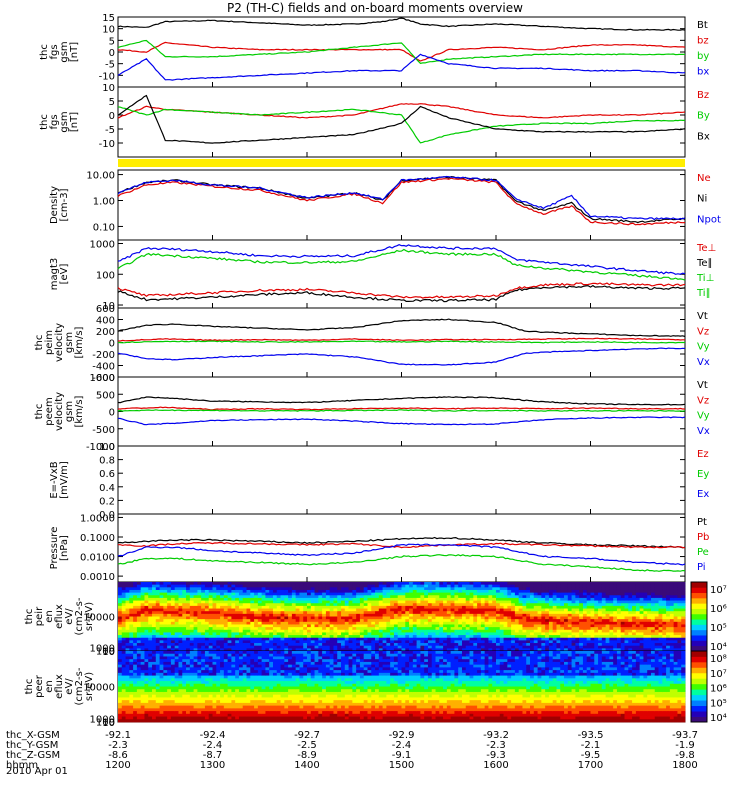 The image size is (750, 800). I want to click on series-Npot, so click(401, 198).